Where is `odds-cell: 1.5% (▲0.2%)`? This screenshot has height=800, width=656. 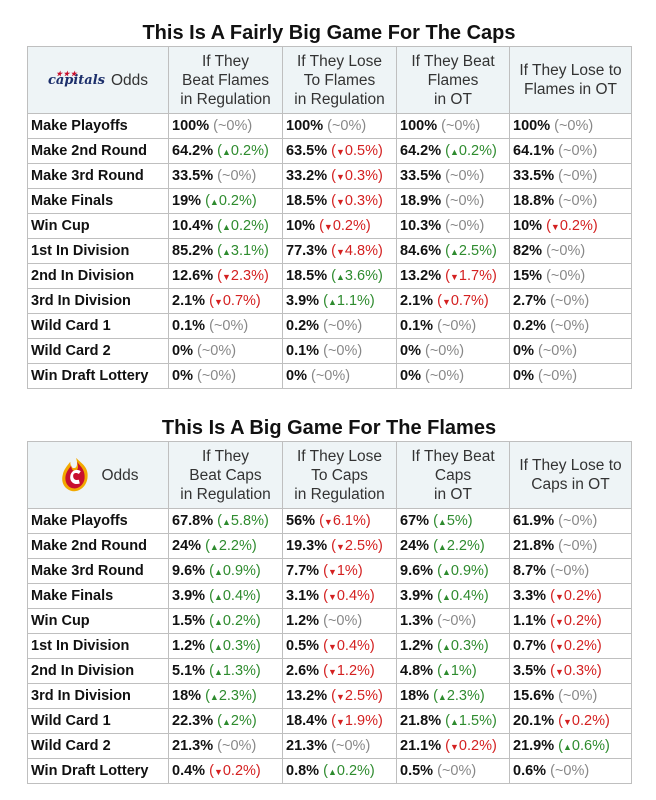 odds-cell: 1.5% (▲0.2%) is located at coordinates (225, 621).